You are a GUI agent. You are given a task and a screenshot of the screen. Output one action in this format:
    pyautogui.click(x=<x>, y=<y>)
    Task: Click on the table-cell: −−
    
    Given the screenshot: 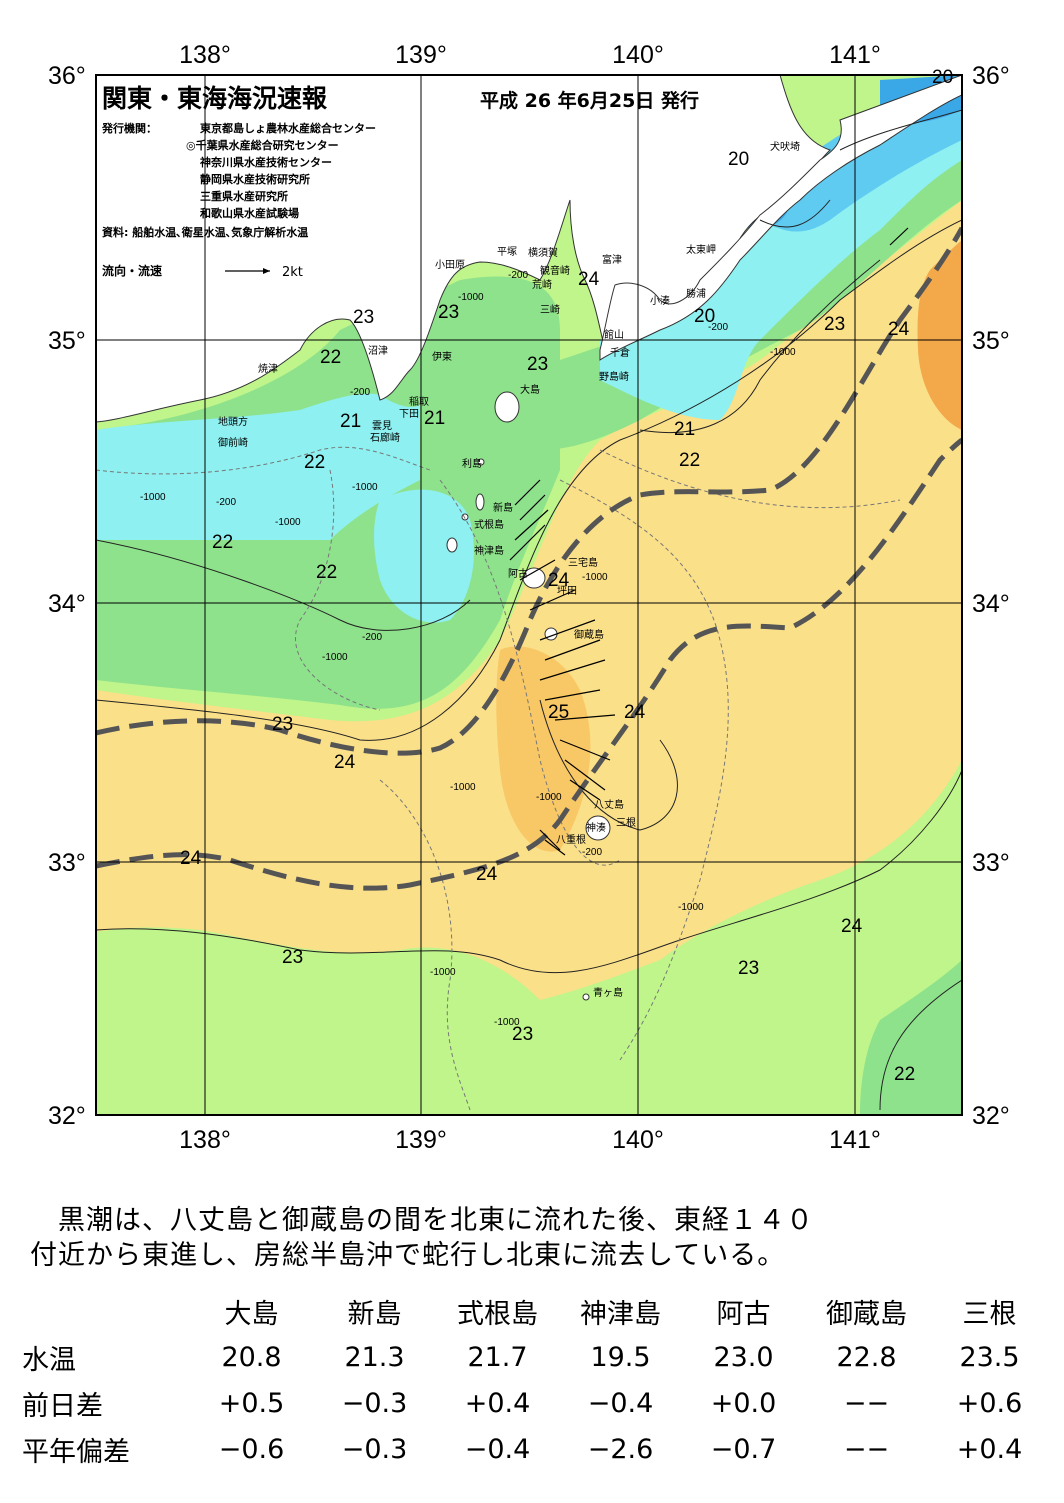 What is the action you would take?
    pyautogui.click(x=866, y=1403)
    